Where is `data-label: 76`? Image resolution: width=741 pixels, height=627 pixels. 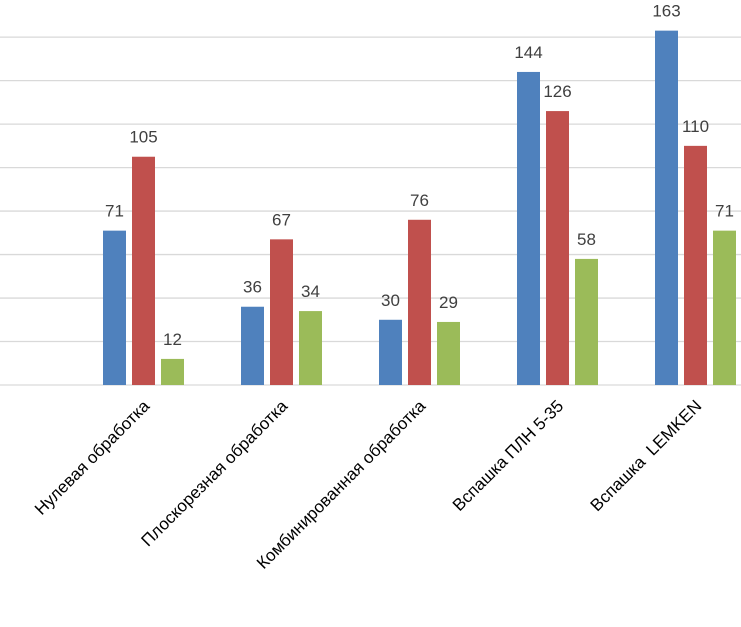 data-label: 76 is located at coordinates (419, 200).